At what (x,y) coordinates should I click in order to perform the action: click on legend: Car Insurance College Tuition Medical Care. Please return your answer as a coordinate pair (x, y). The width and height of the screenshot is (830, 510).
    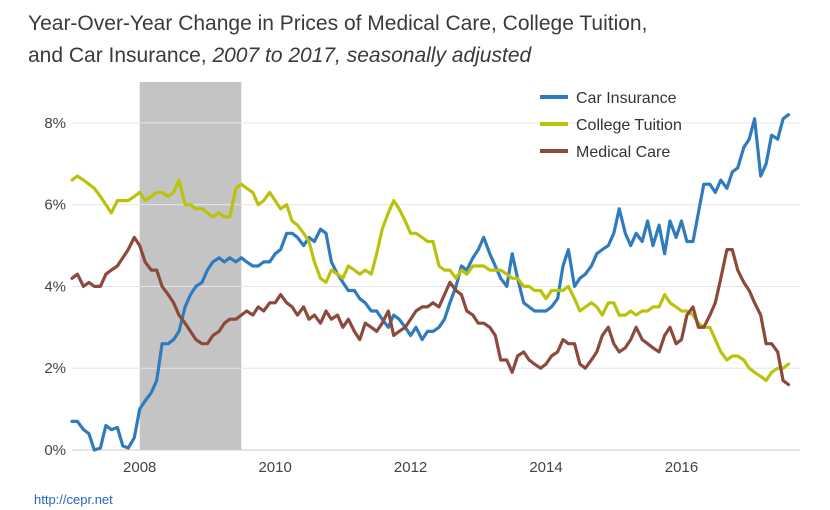
    Looking at the image, I should click on (611, 125).